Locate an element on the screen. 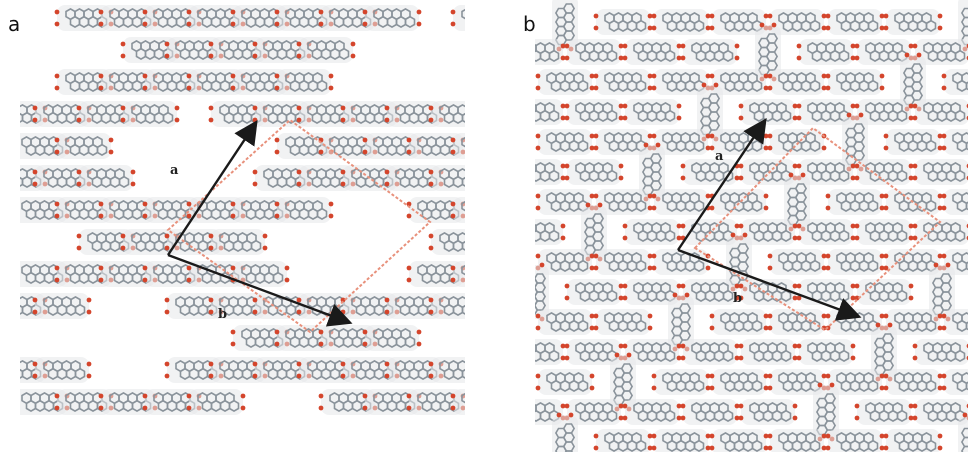 This screenshot has width=968, height=452. unit-cell-outline-a is located at coordinates (299, 226).